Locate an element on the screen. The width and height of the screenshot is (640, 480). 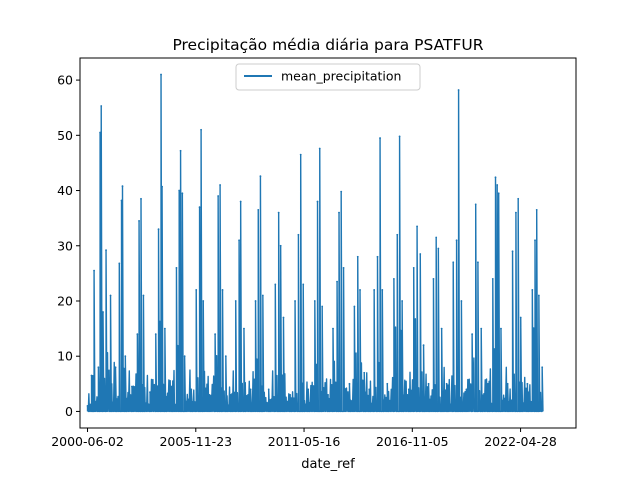
y-tick-label: 20 is located at coordinates (65, 300).